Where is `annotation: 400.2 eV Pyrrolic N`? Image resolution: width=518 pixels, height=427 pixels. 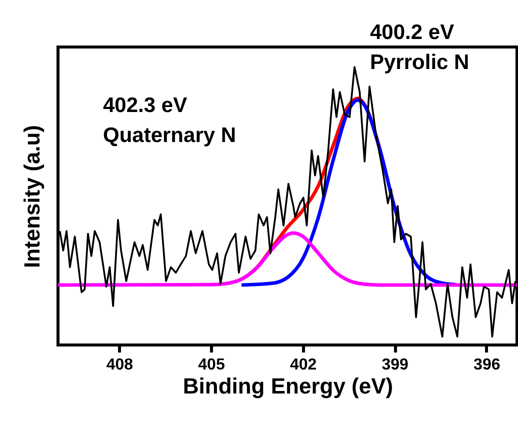 annotation: 400.2 eV Pyrrolic N is located at coordinates (420, 47).